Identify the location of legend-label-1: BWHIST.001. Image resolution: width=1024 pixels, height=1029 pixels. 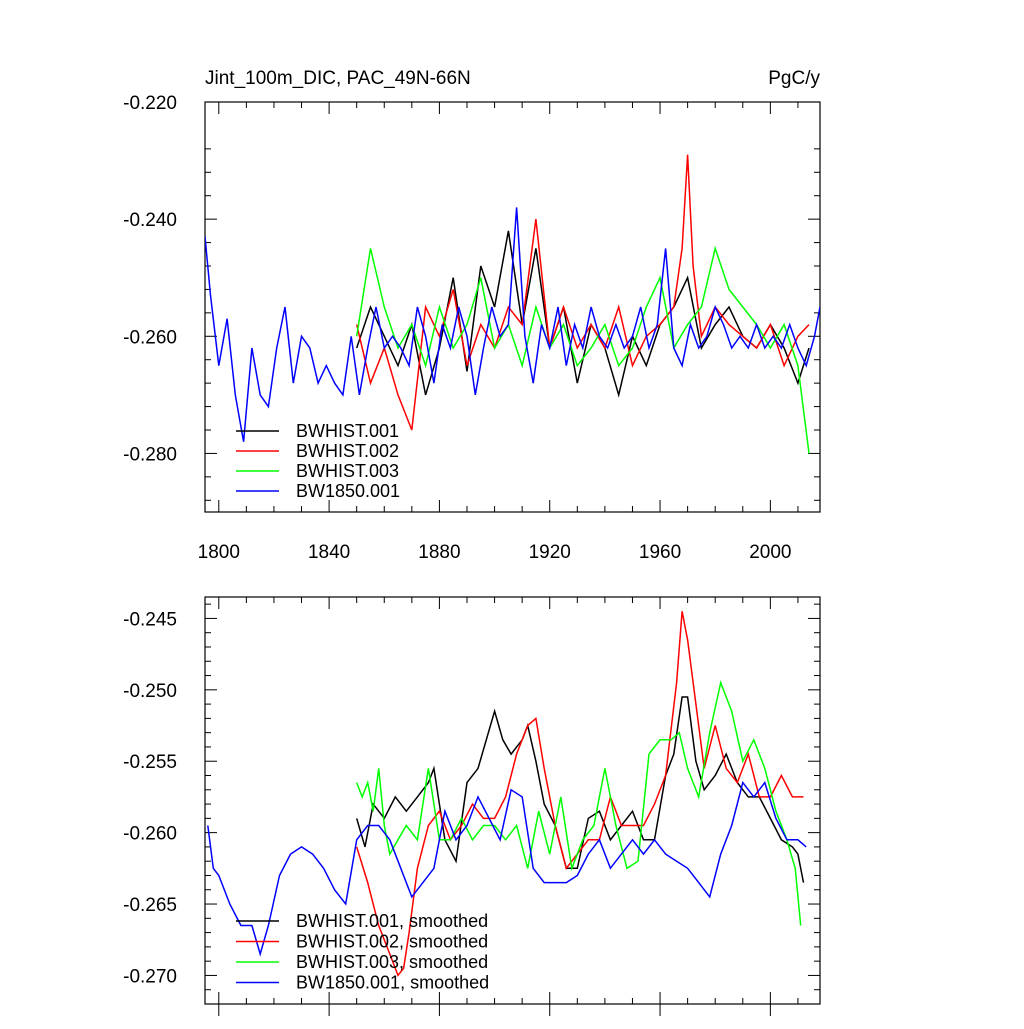
(347, 431).